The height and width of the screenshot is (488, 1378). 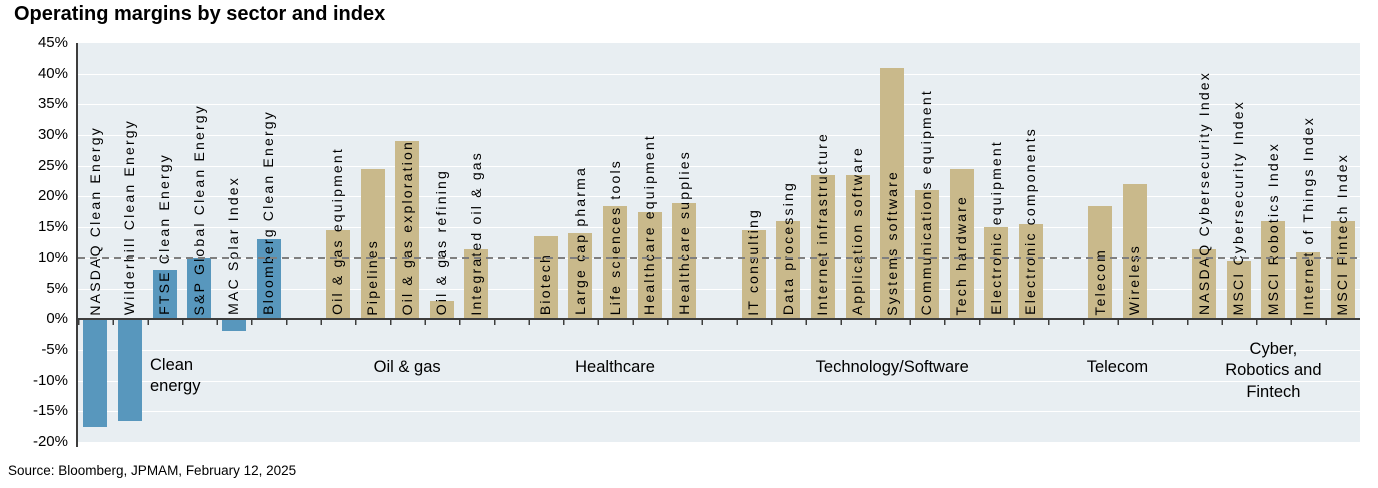 I want to click on bar-label: Oil & gas exploration, so click(x=406, y=227).